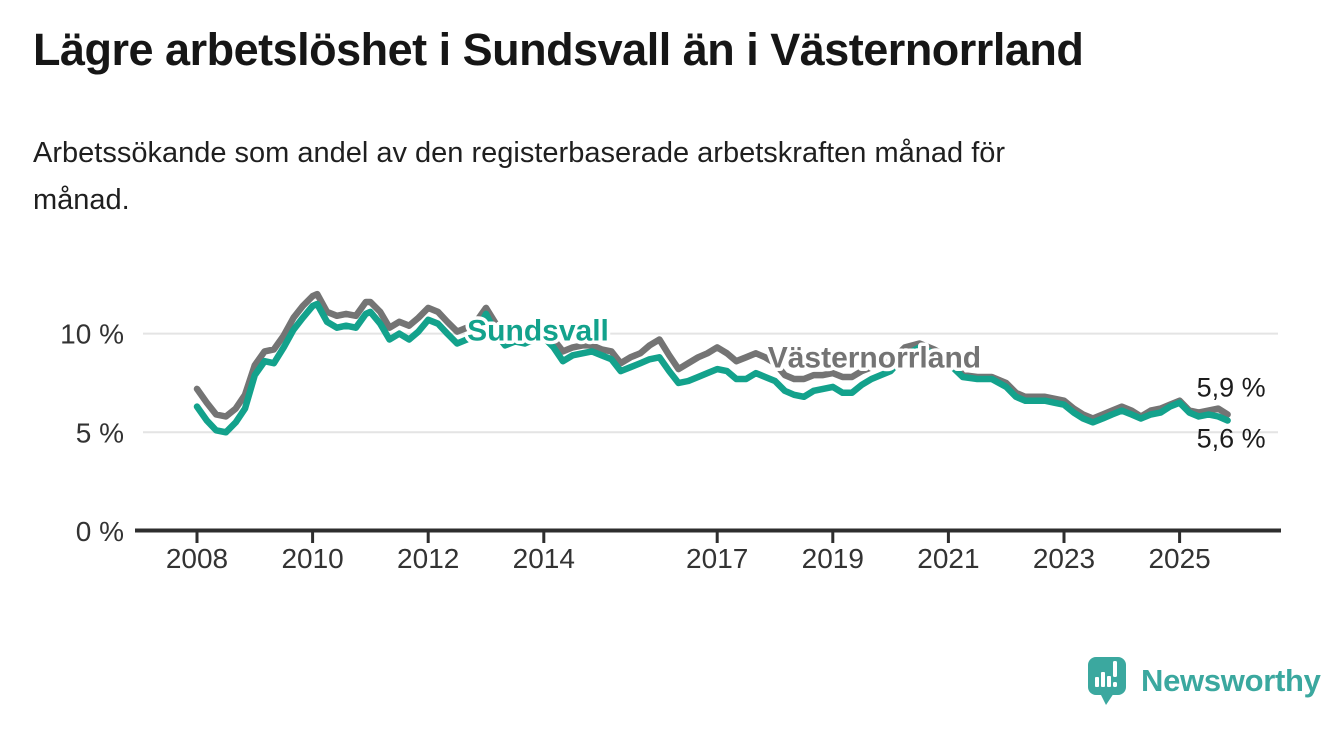 Image resolution: width=1340 pixels, height=734 pixels. I want to click on brand-name: Newsworthy, so click(1231, 680).